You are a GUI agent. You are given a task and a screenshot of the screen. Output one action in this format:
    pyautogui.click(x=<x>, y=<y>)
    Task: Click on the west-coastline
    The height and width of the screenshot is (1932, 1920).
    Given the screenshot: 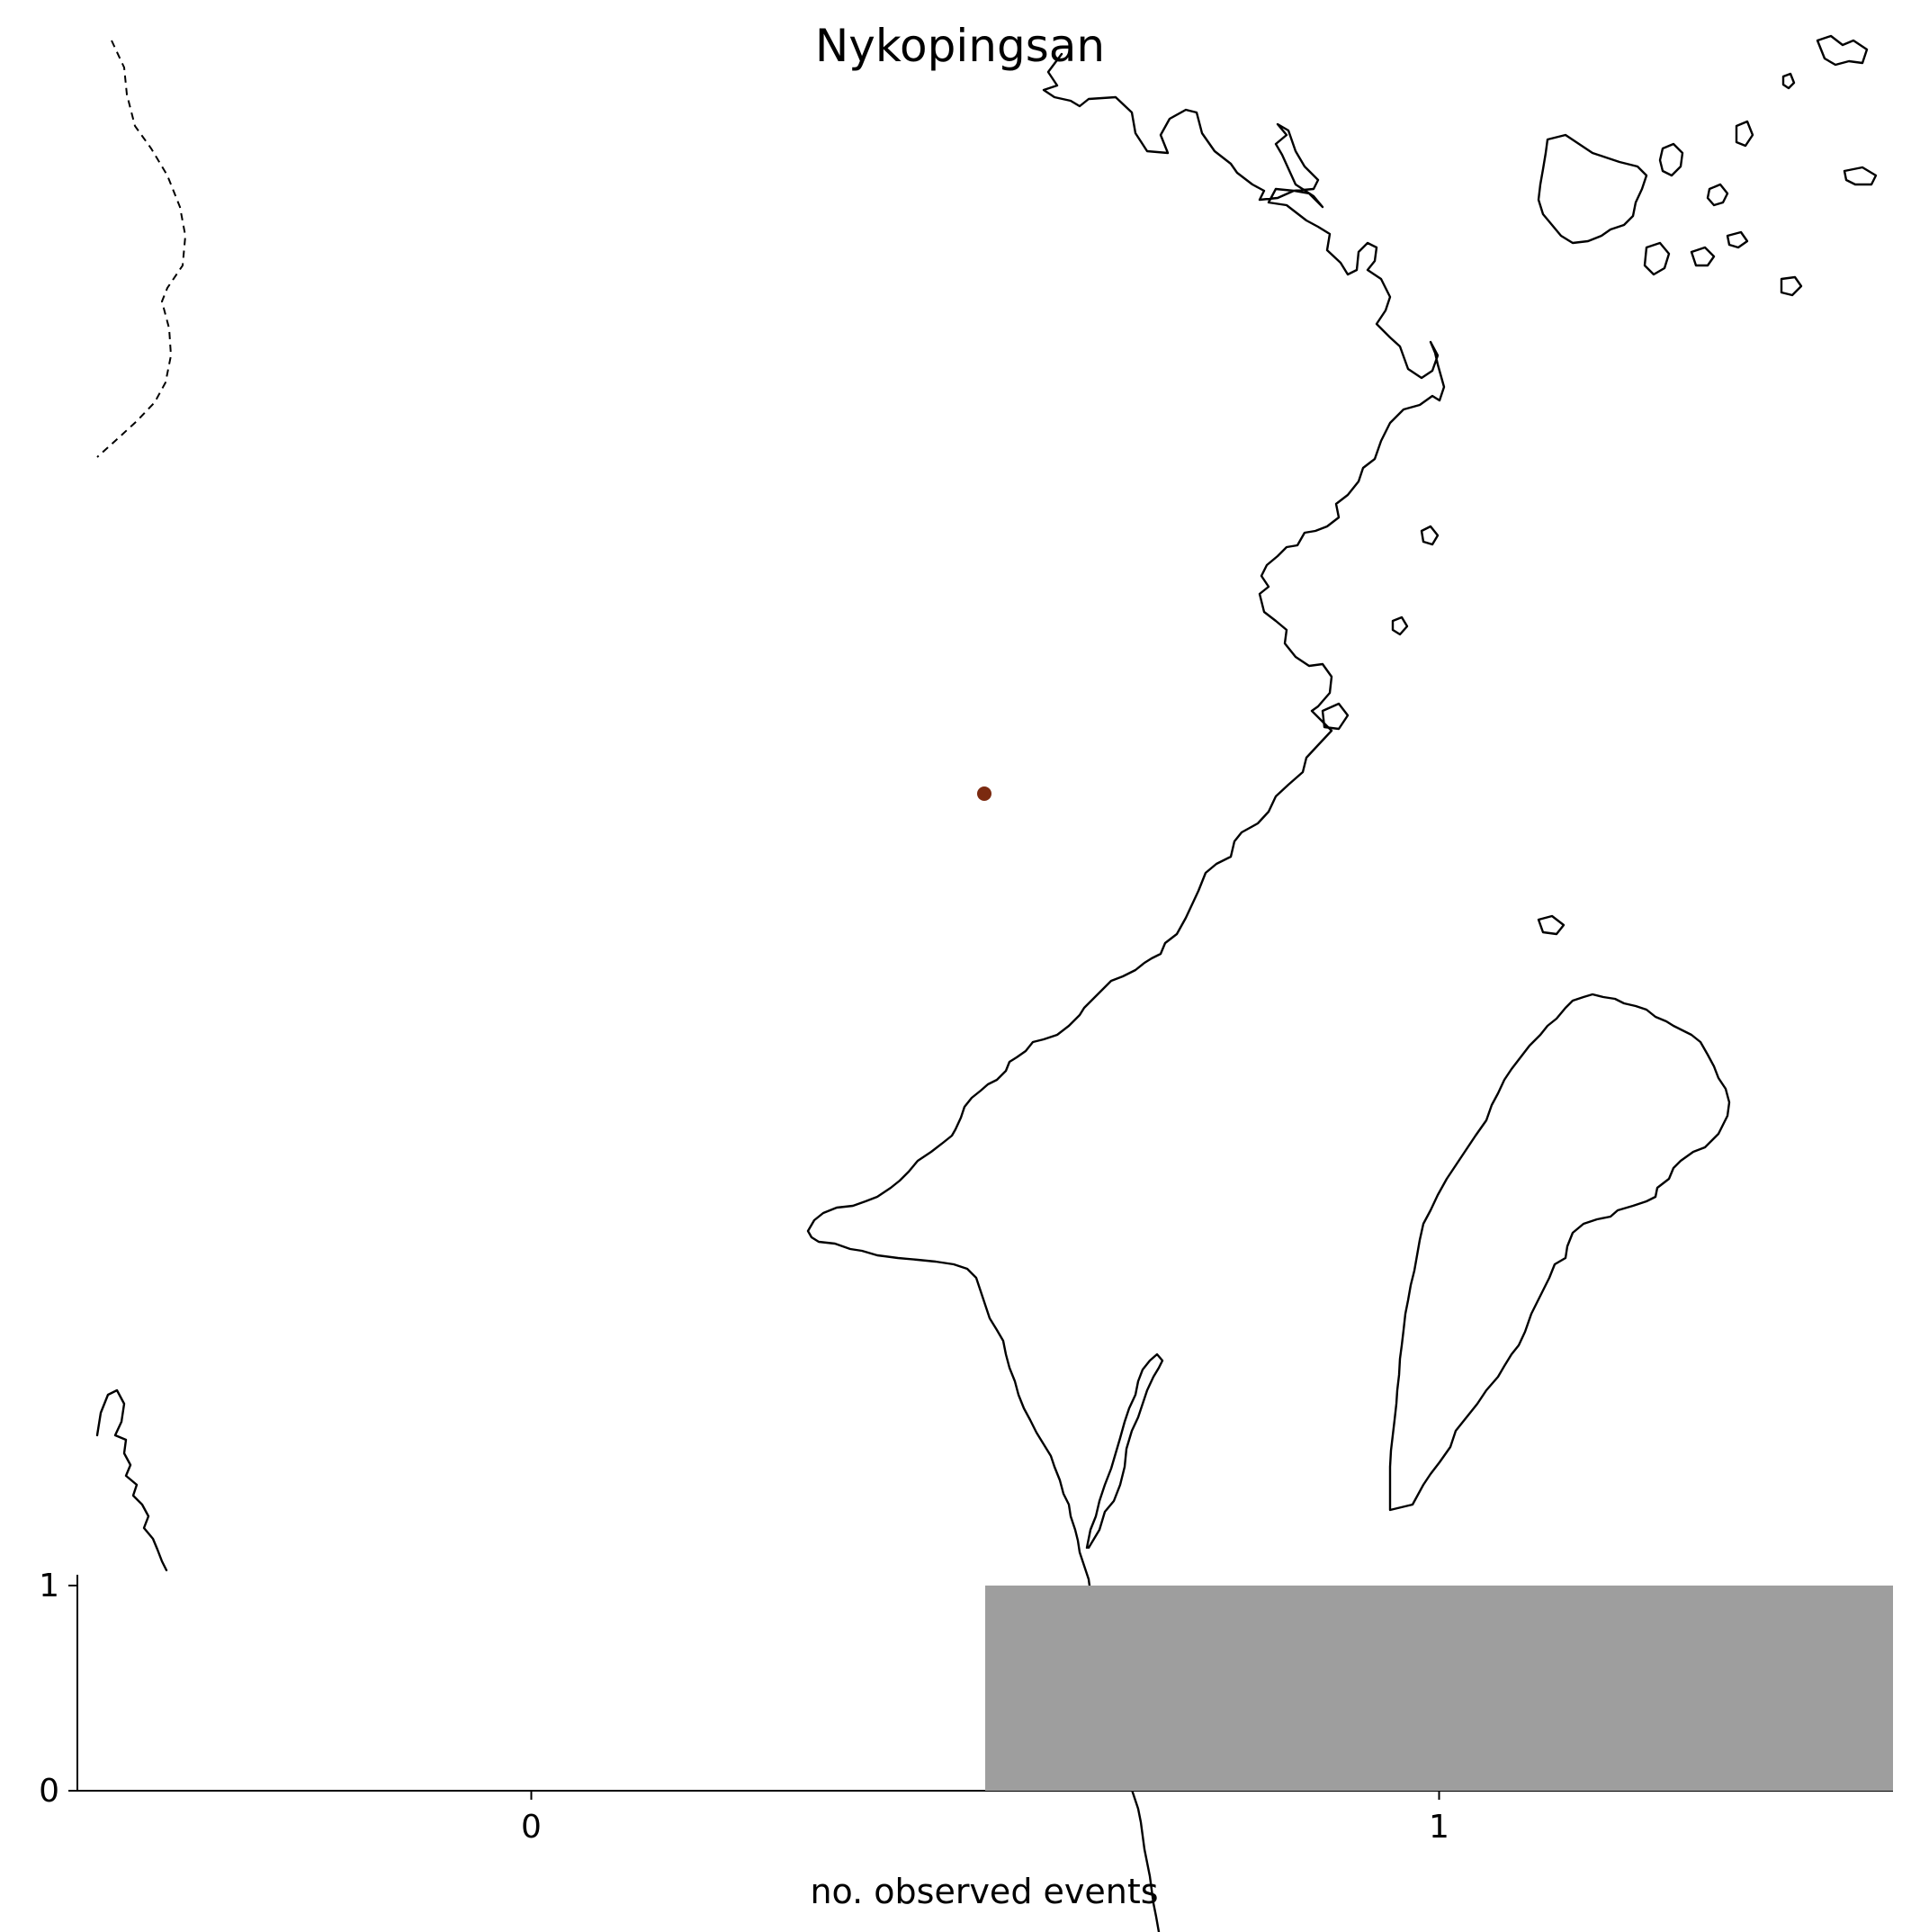 What is the action you would take?
    pyautogui.click(x=132, y=1480)
    